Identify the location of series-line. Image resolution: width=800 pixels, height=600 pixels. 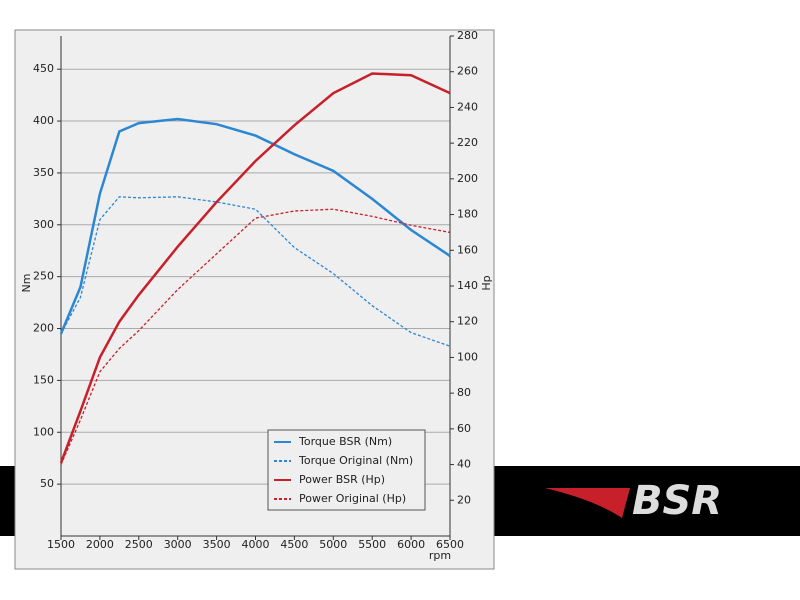
(255, 271).